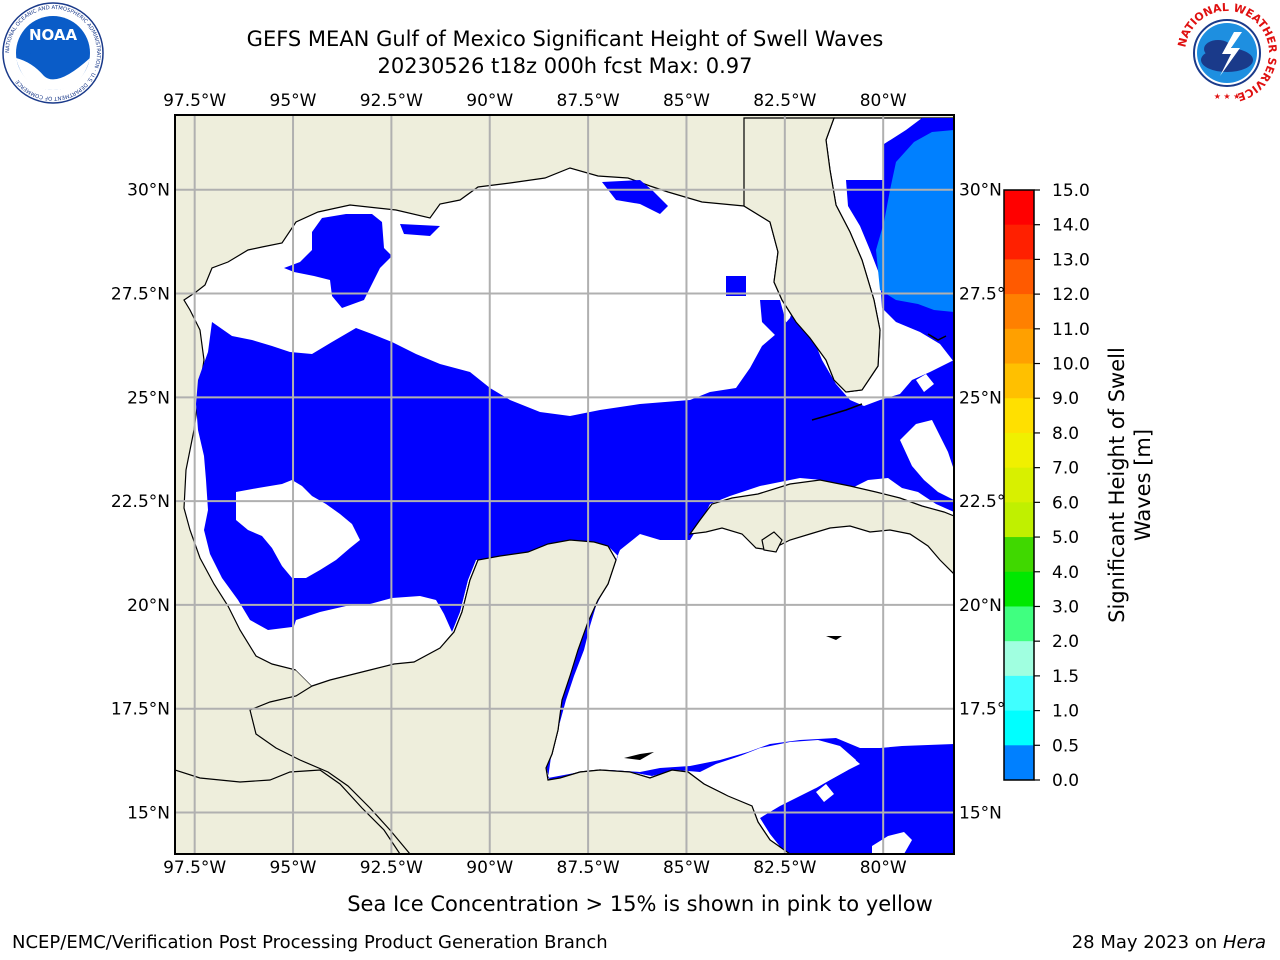  What do you see at coordinates (588, 868) in the screenshot?
I see `lon-label-bottom: 87.5°W` at bounding box center [588, 868].